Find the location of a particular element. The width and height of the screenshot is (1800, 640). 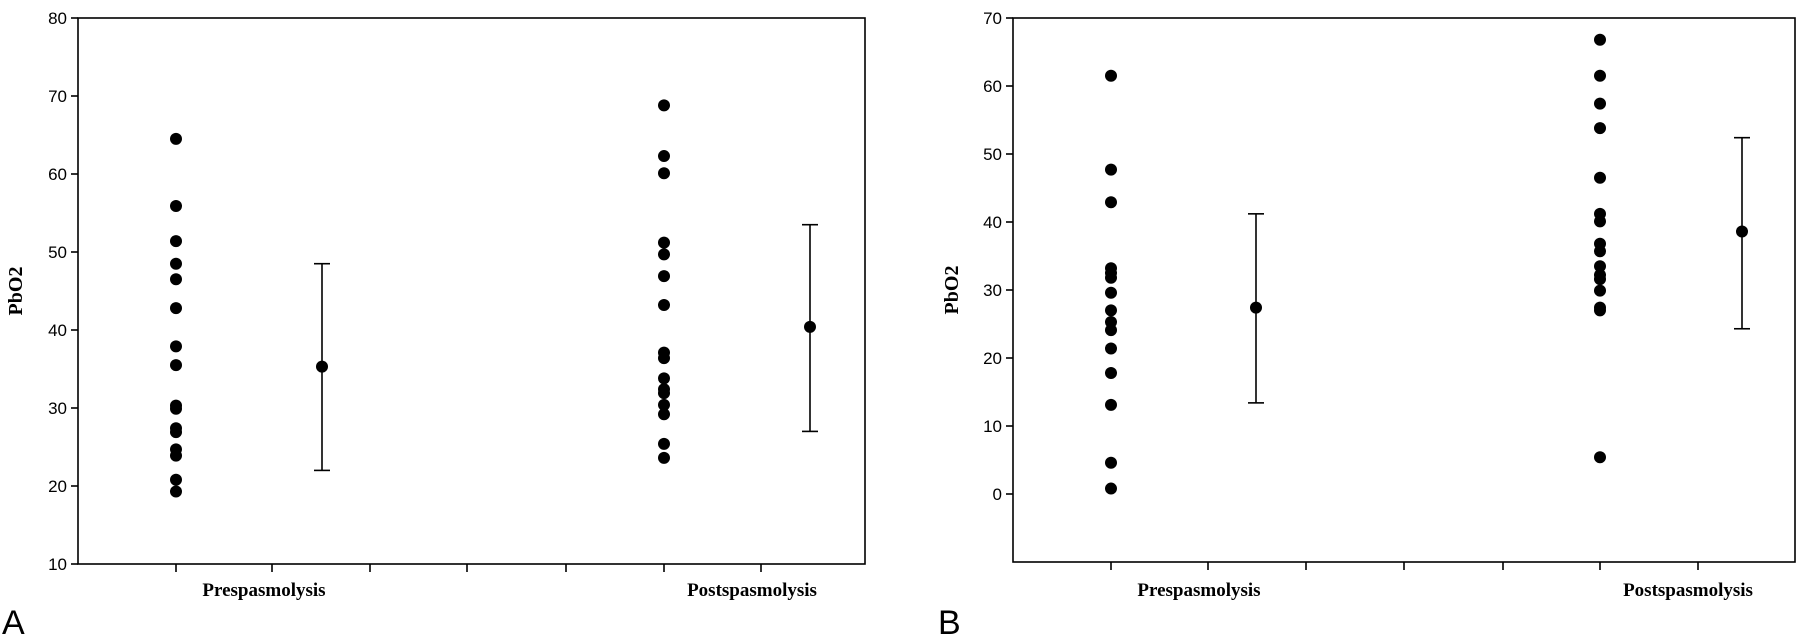

panel-label: A is located at coordinates (13, 622).